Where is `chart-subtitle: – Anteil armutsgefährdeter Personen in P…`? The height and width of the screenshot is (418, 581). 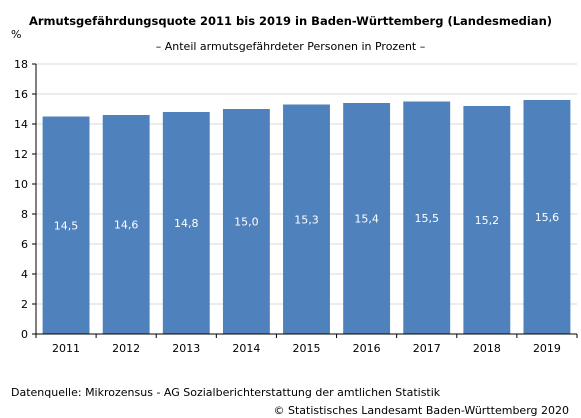 chart-subtitle: – Anteil armutsgefährdeter Personen in P… is located at coordinates (290, 46).